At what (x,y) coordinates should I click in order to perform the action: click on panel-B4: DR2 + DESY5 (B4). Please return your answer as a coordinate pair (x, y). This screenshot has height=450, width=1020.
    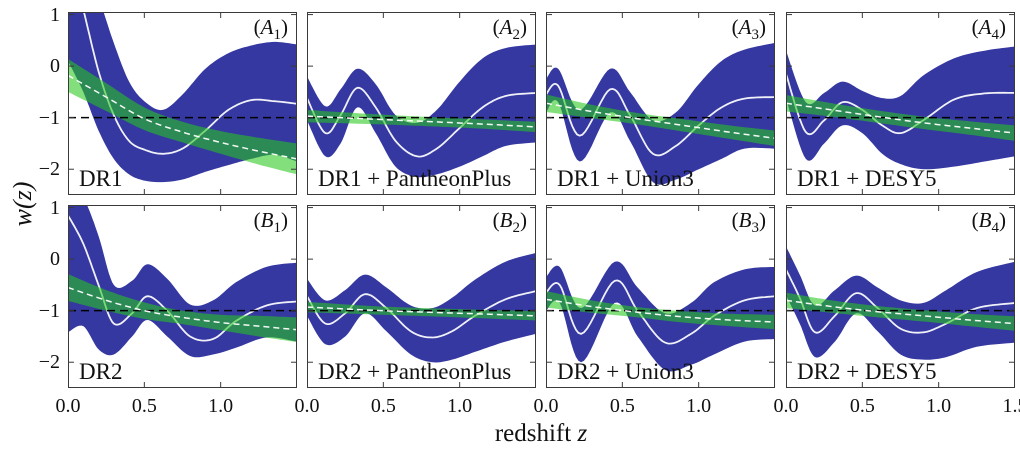
    Looking at the image, I should click on (900, 296).